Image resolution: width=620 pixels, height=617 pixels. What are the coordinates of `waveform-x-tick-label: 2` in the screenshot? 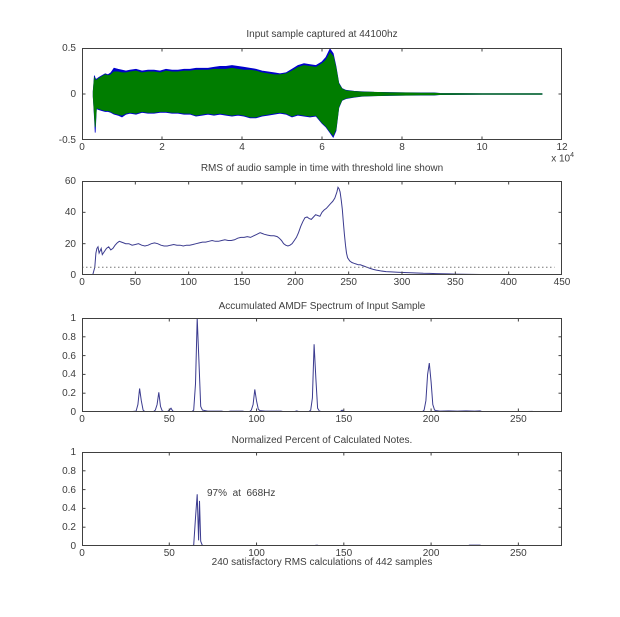 It's located at (162, 147).